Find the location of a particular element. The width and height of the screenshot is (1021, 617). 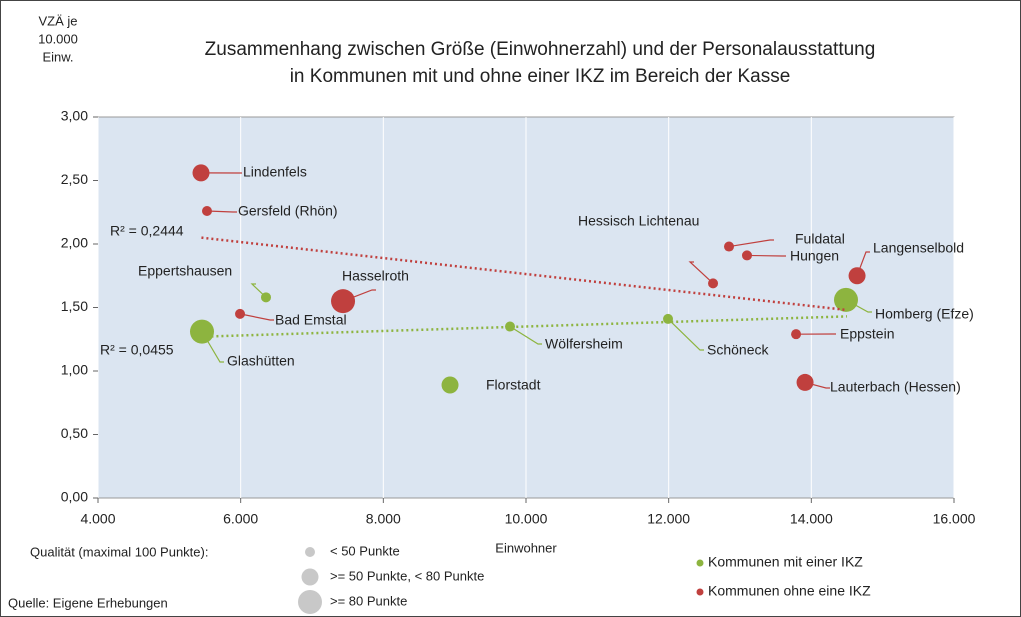

point-label: Eppstein is located at coordinates (867, 334).